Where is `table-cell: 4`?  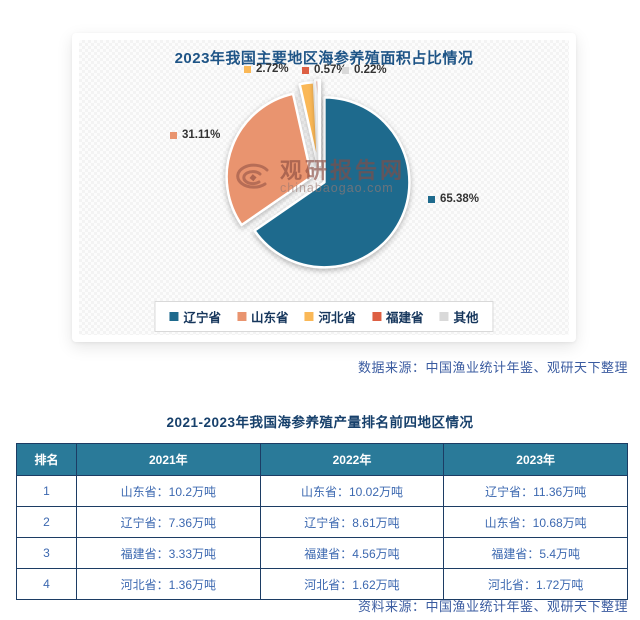 table-cell: 4 is located at coordinates (46, 584).